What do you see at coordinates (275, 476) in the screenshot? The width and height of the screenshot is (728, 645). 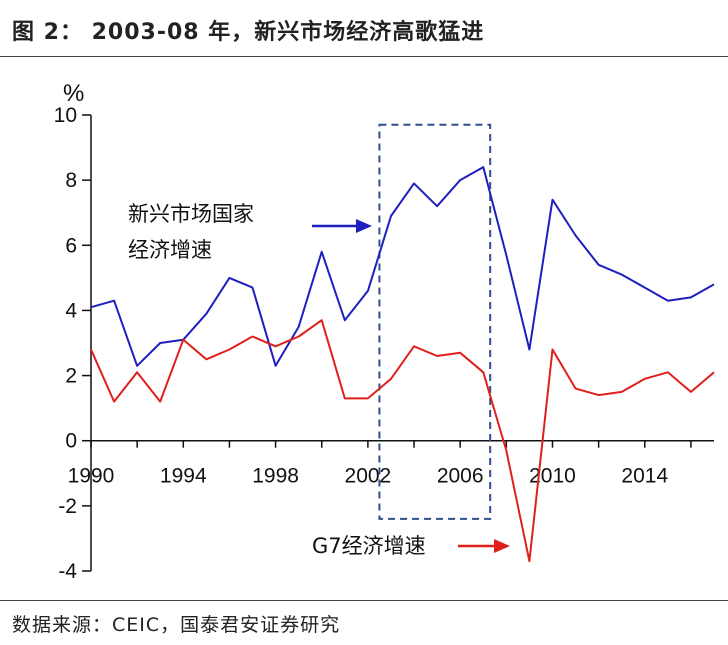 I see `x-tick-label: 1998` at bounding box center [275, 476].